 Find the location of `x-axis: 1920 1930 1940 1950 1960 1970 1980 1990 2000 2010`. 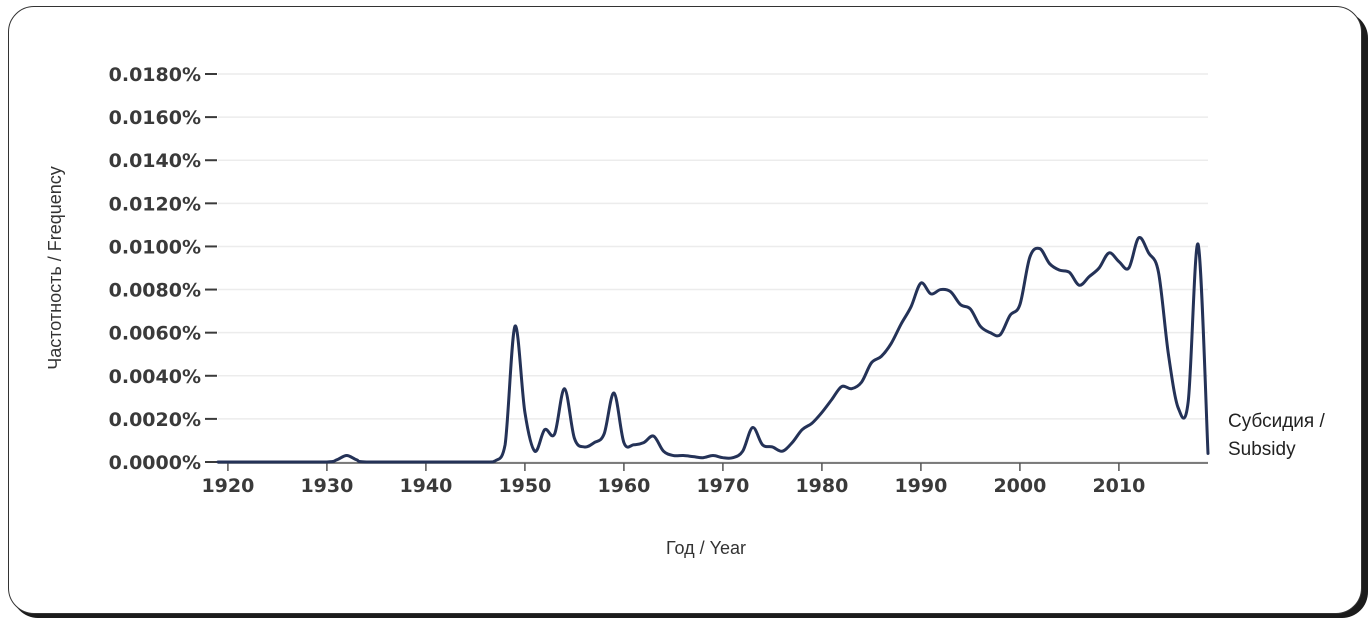

x-axis: 1920 1930 1940 1950 1960 1970 1980 1990 2000 2010 is located at coordinates (704, 479).